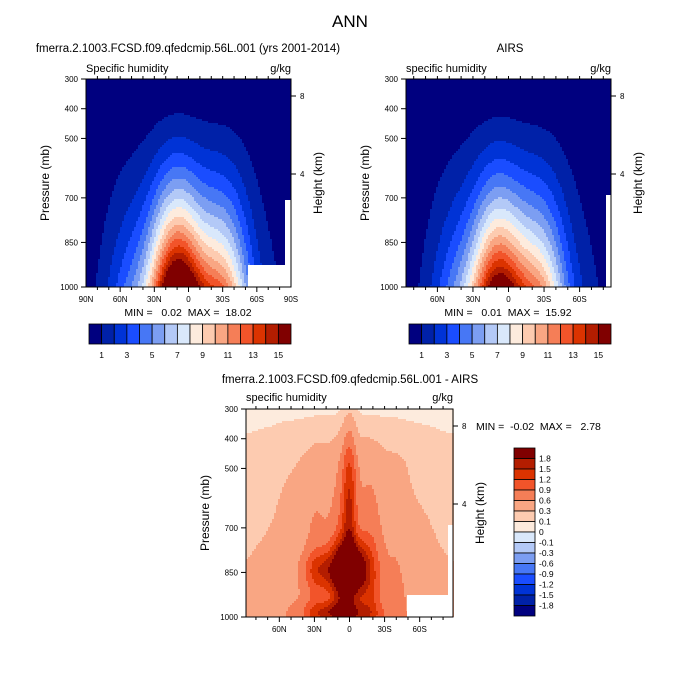  Describe the element at coordinates (442, 398) in the screenshot. I see `panel-units: g/kg` at that location.